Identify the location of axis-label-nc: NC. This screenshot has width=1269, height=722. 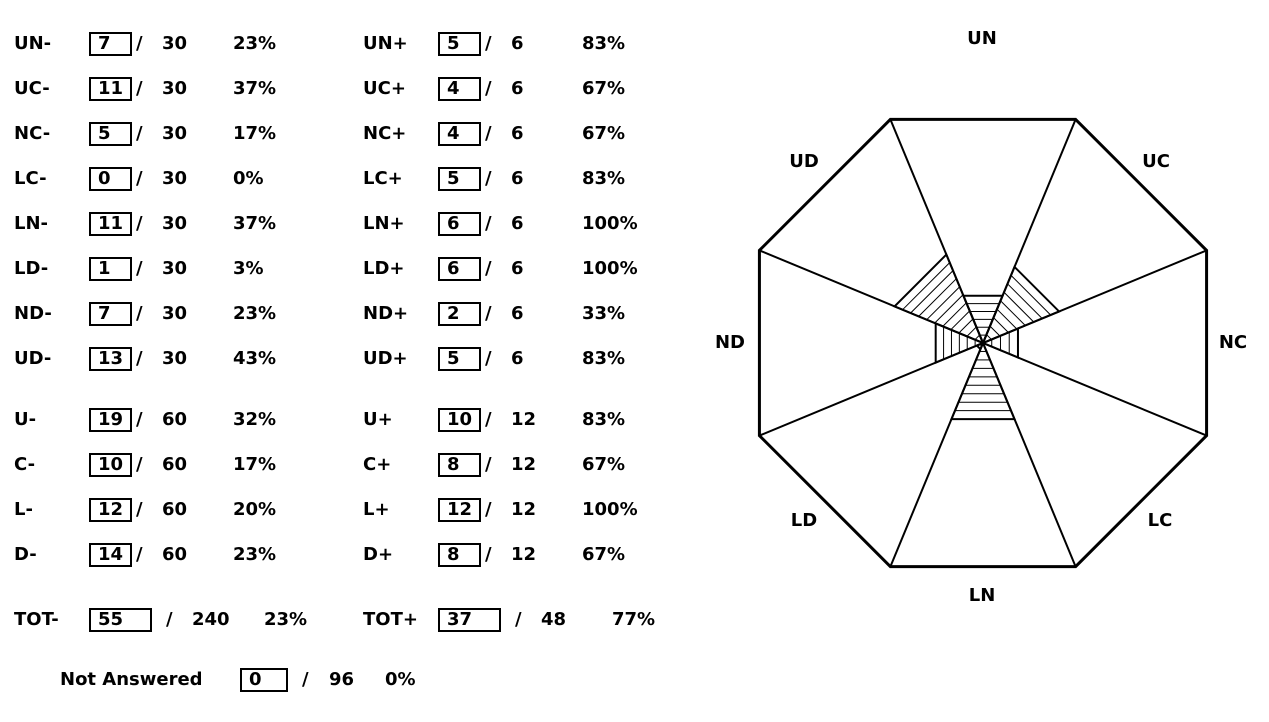
(1233, 342).